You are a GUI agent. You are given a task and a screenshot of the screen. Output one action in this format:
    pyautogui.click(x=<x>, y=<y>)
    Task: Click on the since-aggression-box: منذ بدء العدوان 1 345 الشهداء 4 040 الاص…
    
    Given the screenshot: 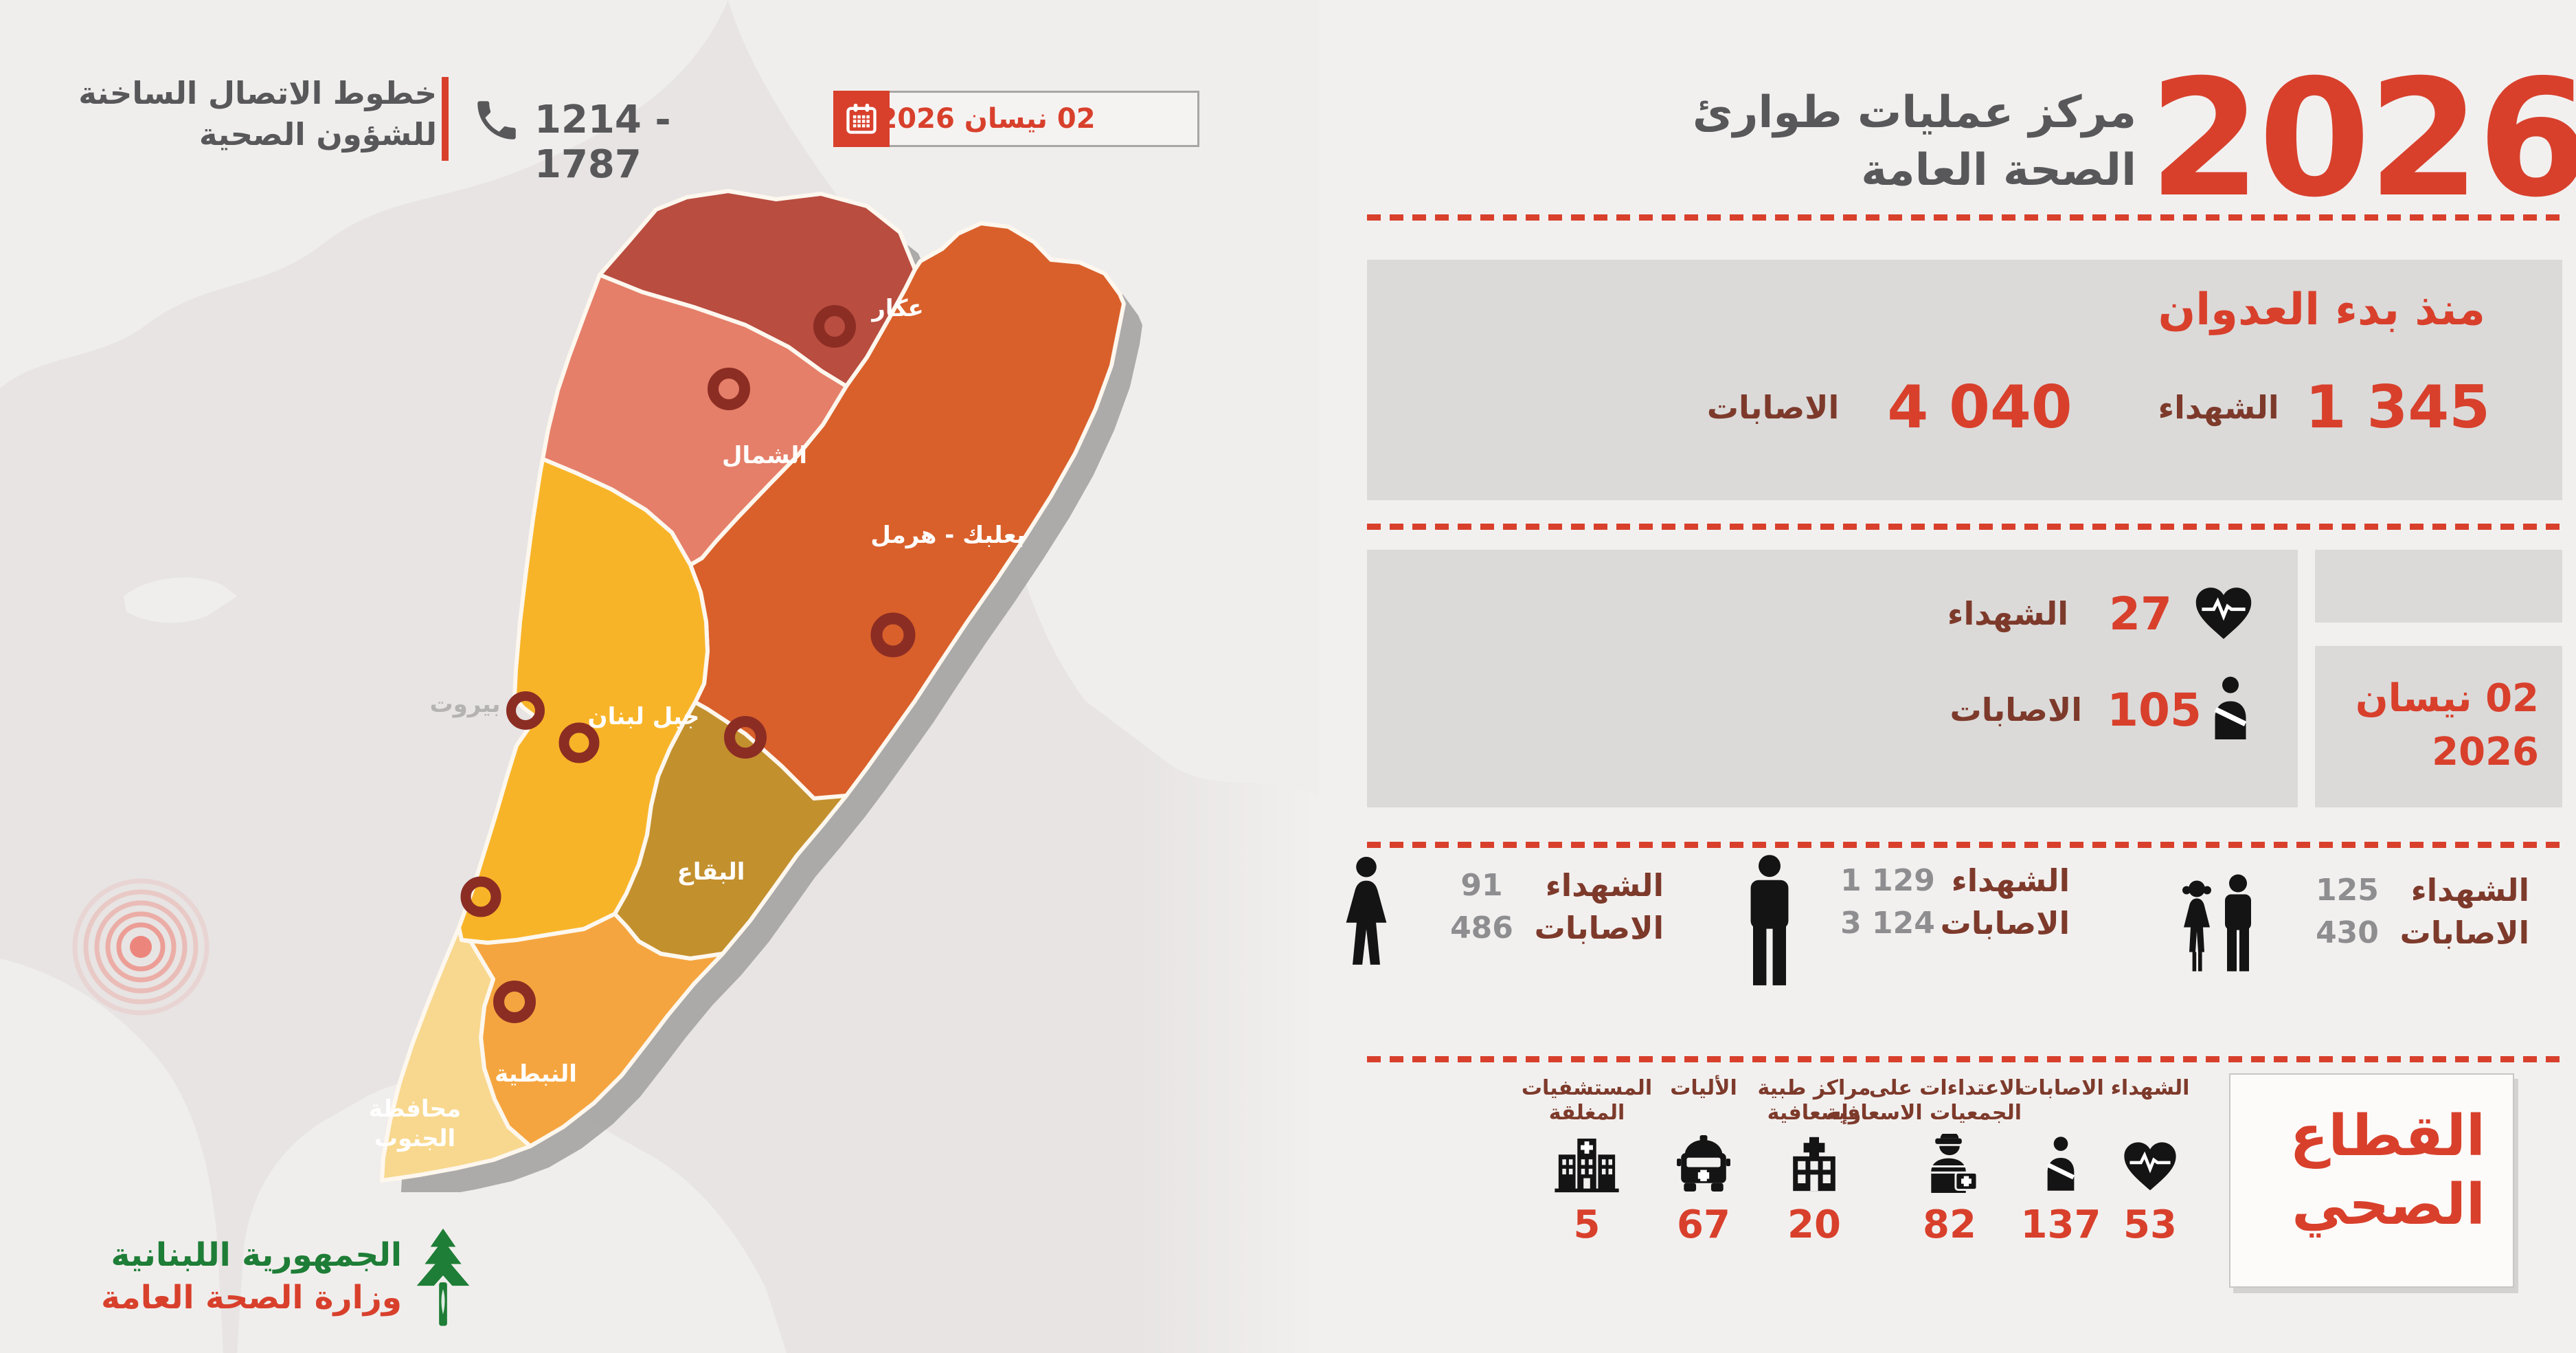 What is the action you would take?
    pyautogui.click(x=1964, y=380)
    